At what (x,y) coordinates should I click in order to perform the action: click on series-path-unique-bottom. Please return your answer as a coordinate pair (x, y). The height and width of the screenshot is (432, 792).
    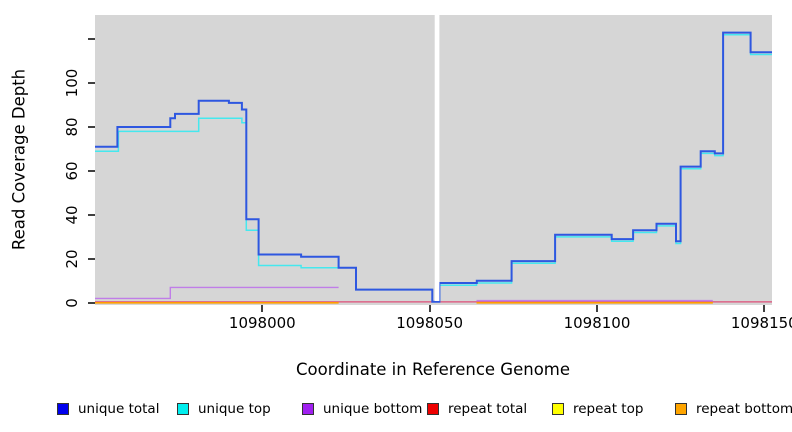
    Looking at the image, I should click on (217, 293).